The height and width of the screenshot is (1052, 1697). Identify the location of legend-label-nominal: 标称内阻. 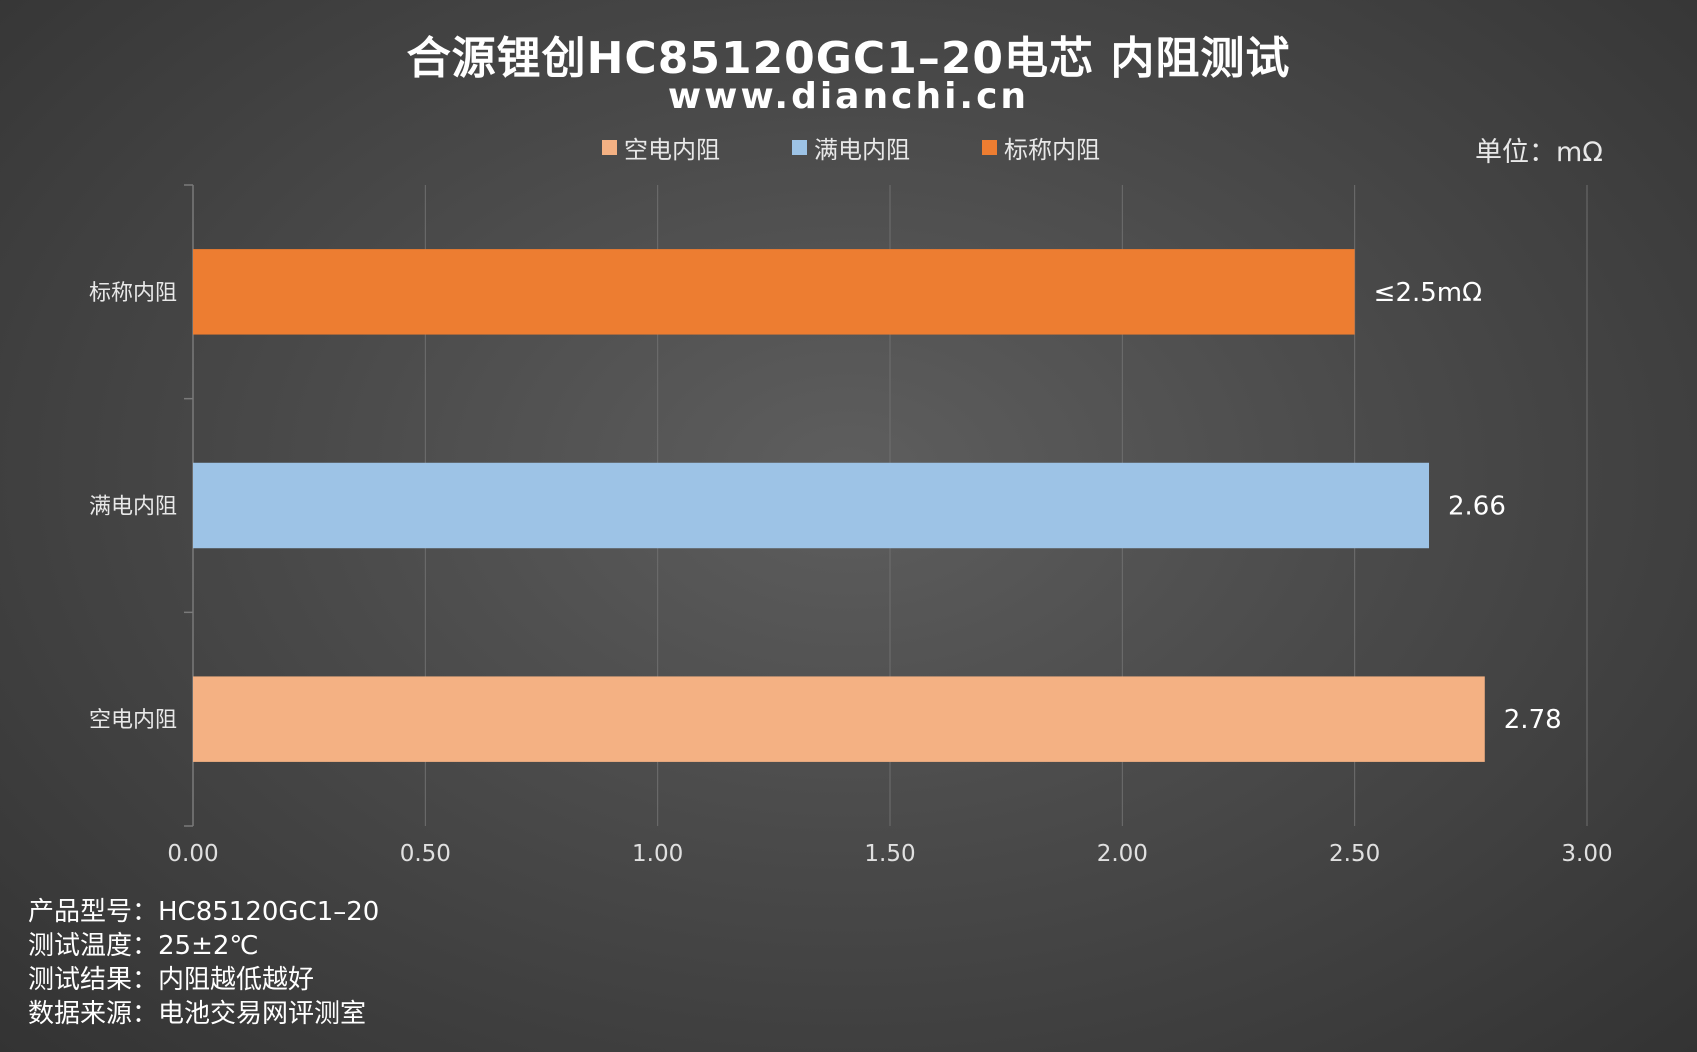
(1052, 150).